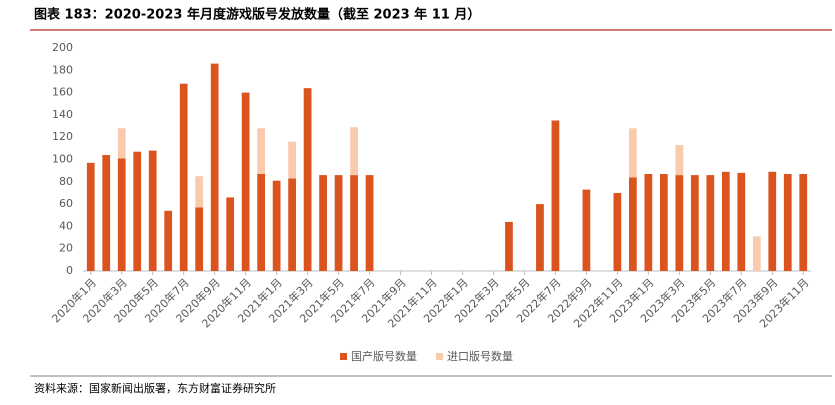  What do you see at coordinates (66, 248) in the screenshot?
I see `y-tick-label: 20` at bounding box center [66, 248].